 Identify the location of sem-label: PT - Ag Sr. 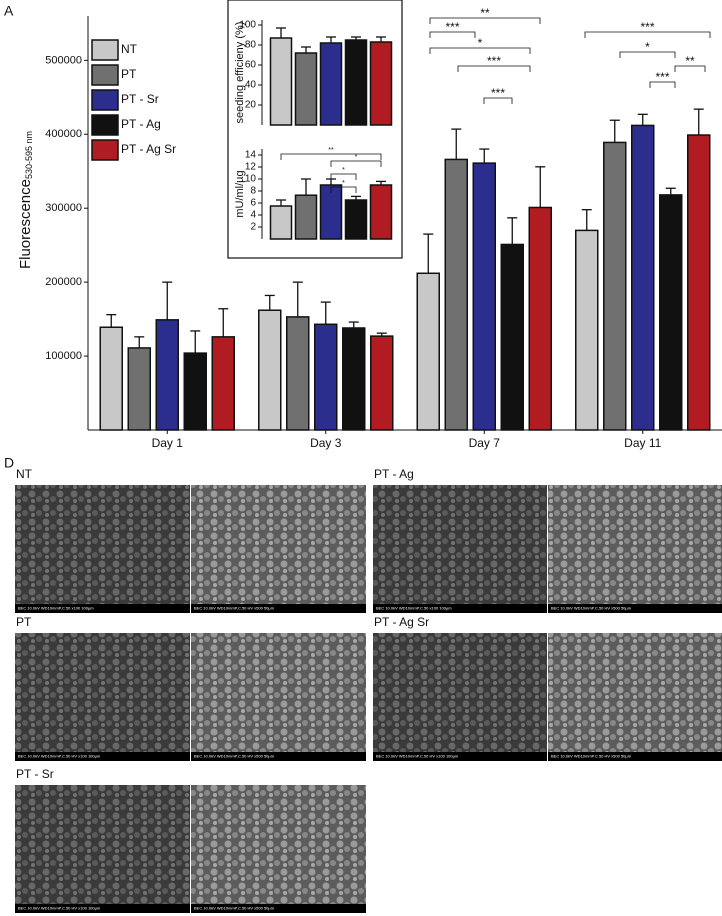
(401, 622).